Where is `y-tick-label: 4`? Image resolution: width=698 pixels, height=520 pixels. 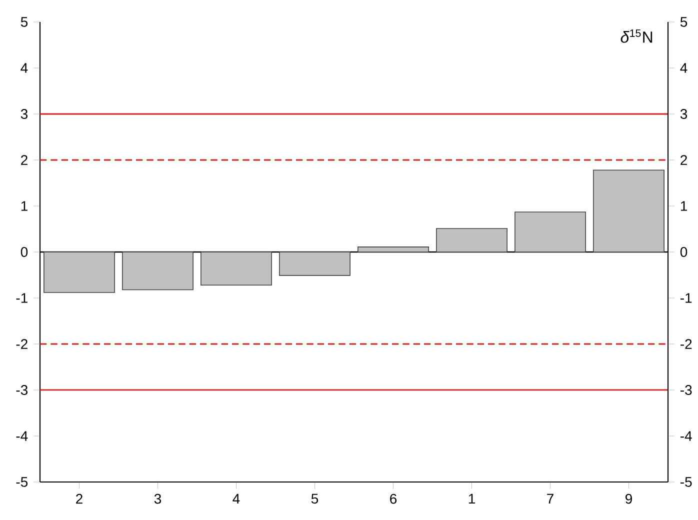
y-tick-label: 4 is located at coordinates (24, 68).